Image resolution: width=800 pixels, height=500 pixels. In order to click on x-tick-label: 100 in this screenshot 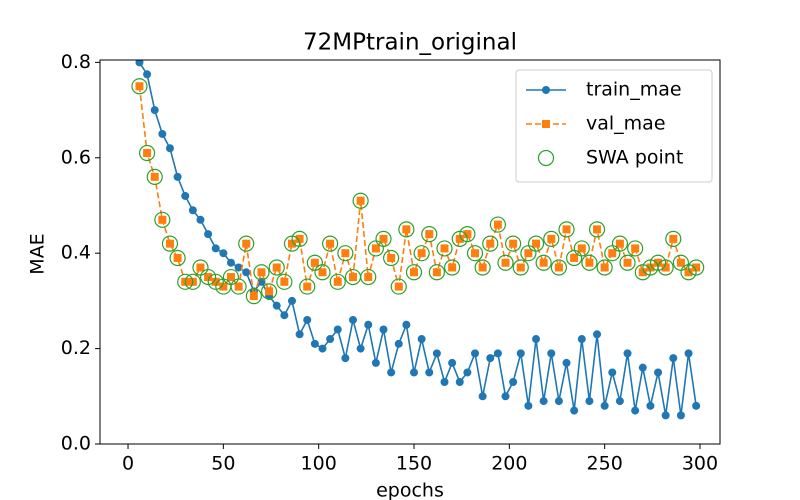, I will do `click(319, 464)`.